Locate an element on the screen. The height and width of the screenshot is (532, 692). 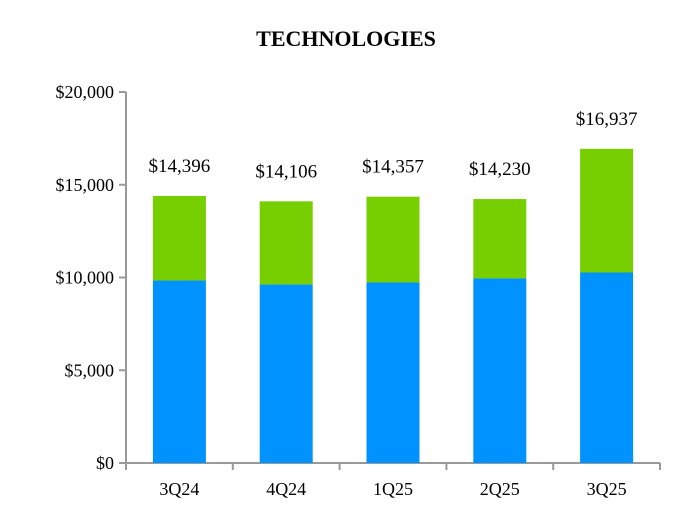
total-label: $14,106 is located at coordinates (286, 171).